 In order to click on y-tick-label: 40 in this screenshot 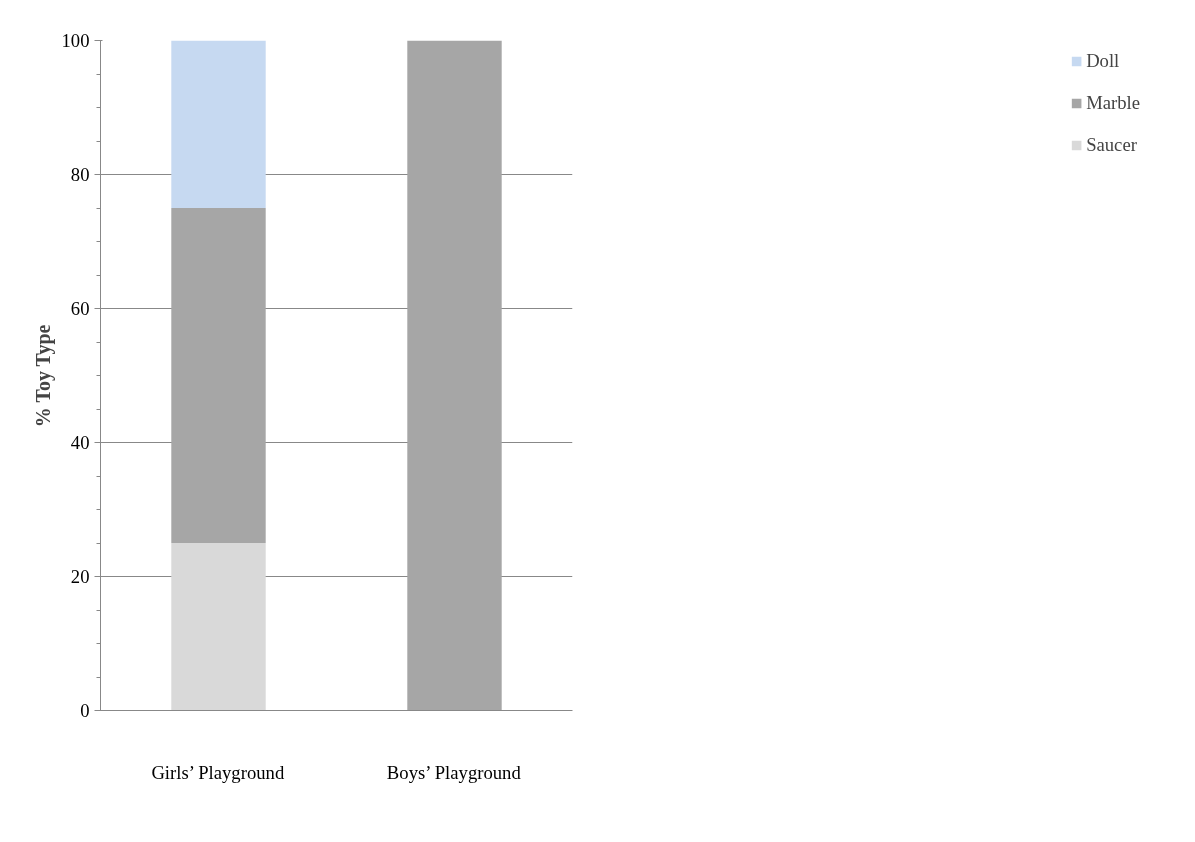, I will do `click(80, 442)`.